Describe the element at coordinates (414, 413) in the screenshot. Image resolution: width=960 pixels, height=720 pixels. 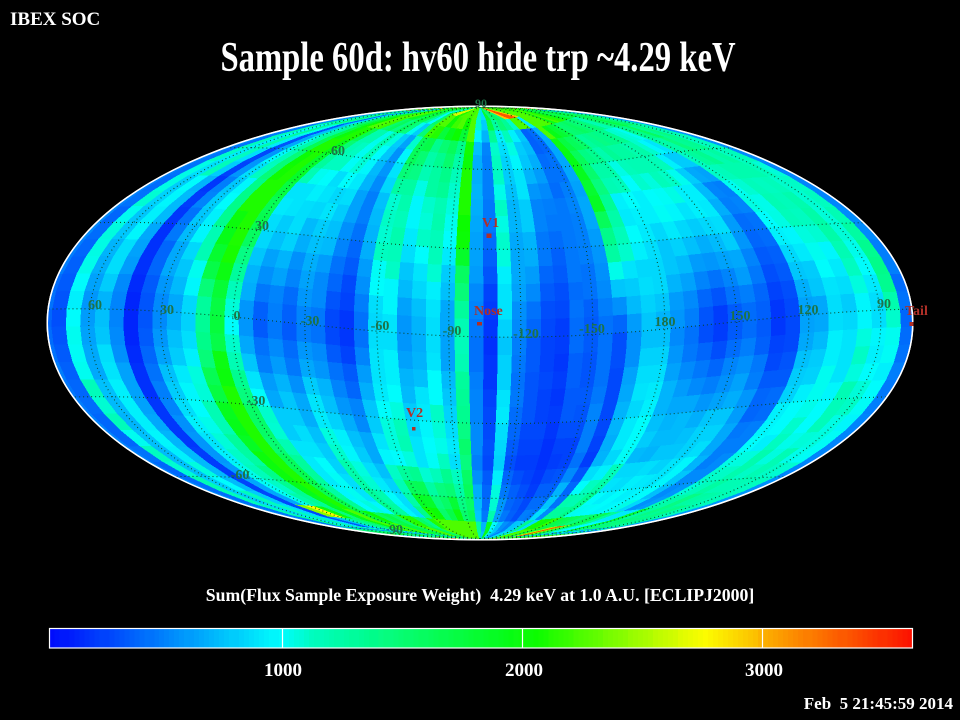
I see `svg-text: V2` at that location.